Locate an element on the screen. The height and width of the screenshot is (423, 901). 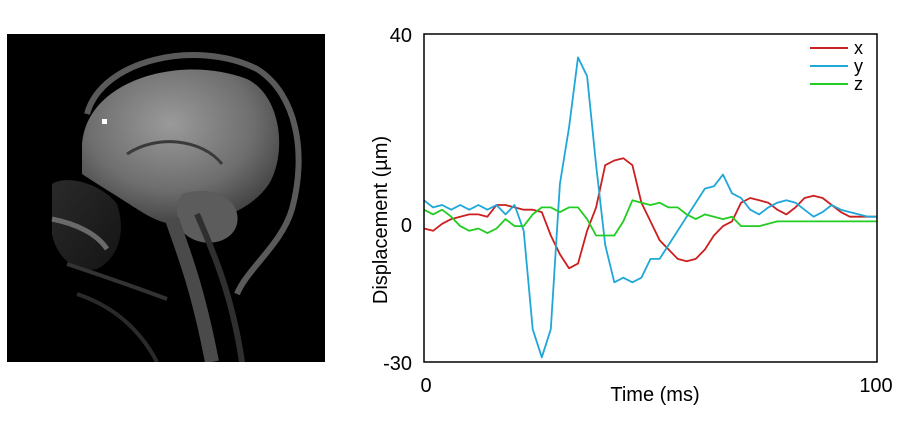
x-axis-label: Time (ms) is located at coordinates (654, 395).